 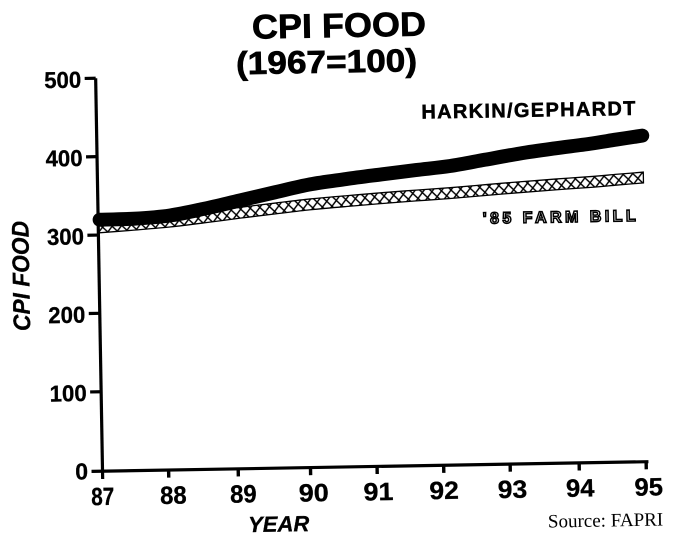 What do you see at coordinates (81, 471) in the screenshot?
I see `svg-text: 0` at bounding box center [81, 471].